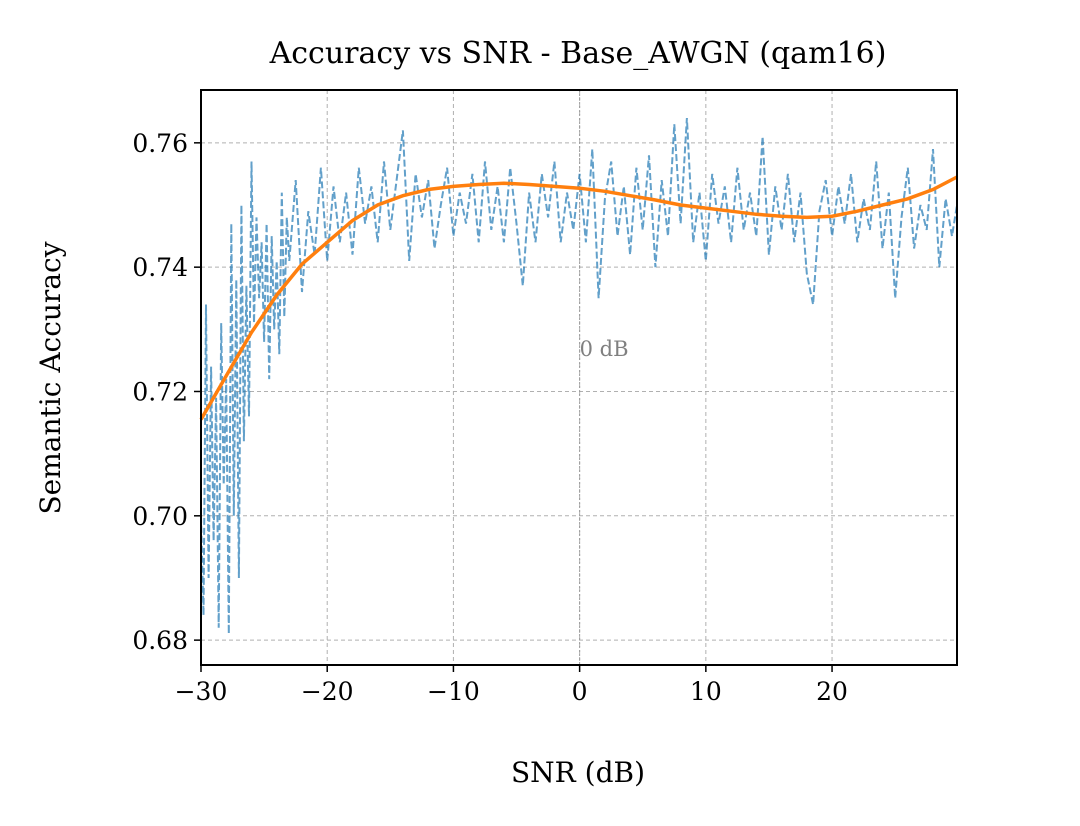 The image size is (1080, 826). What do you see at coordinates (580, 691) in the screenshot?
I see `x-tick-label-3: 0` at bounding box center [580, 691].